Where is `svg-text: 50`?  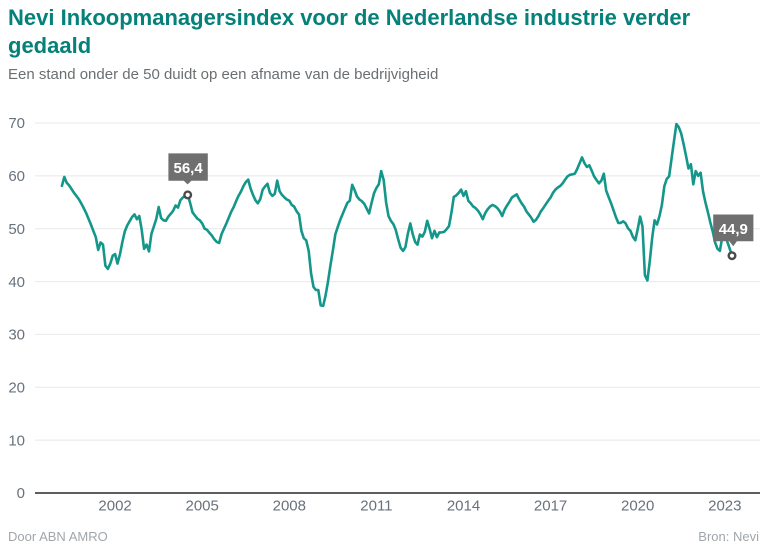 svg-text: 50 is located at coordinates (16, 229).